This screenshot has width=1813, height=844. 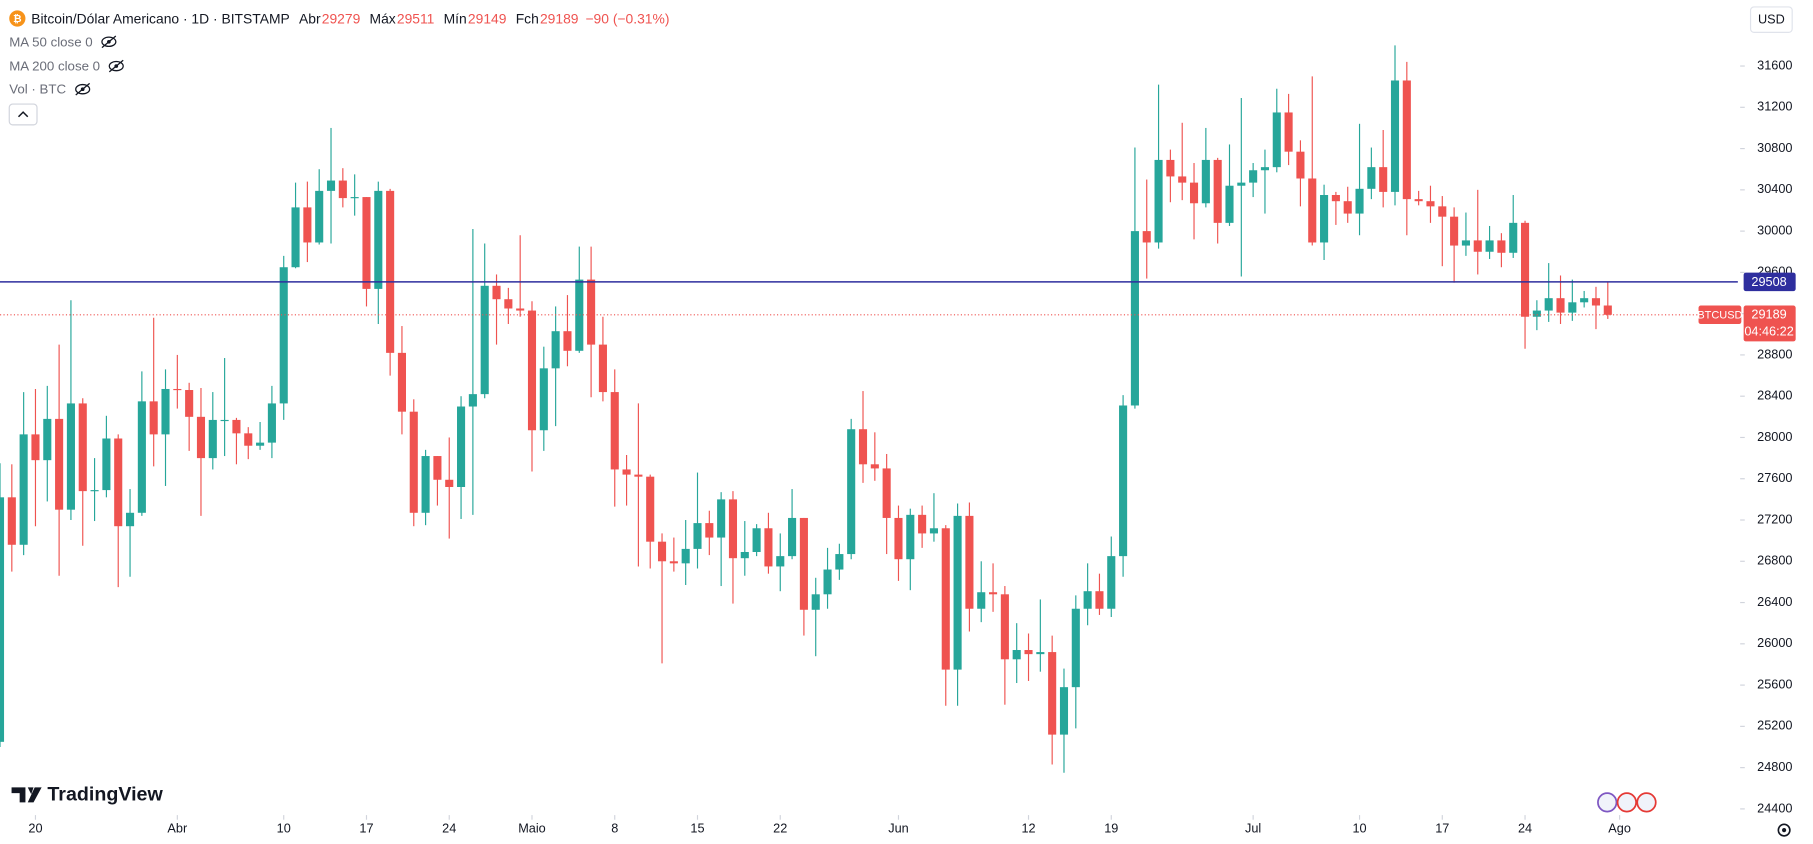 What do you see at coordinates (37, 89) in the screenshot?
I see `indicator-legend: Vol · BTC` at bounding box center [37, 89].